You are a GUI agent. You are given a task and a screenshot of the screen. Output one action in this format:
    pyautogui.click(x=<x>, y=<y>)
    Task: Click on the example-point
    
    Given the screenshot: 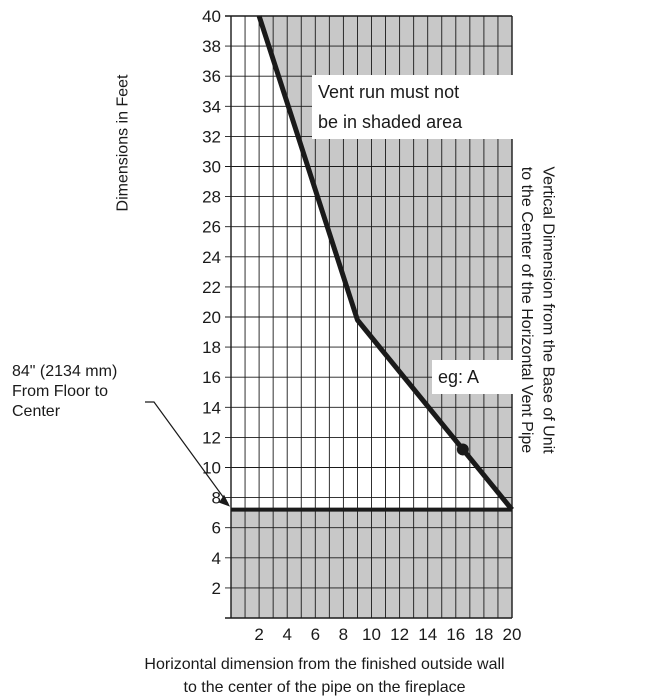 What is the action you would take?
    pyautogui.click(x=462, y=449)
    